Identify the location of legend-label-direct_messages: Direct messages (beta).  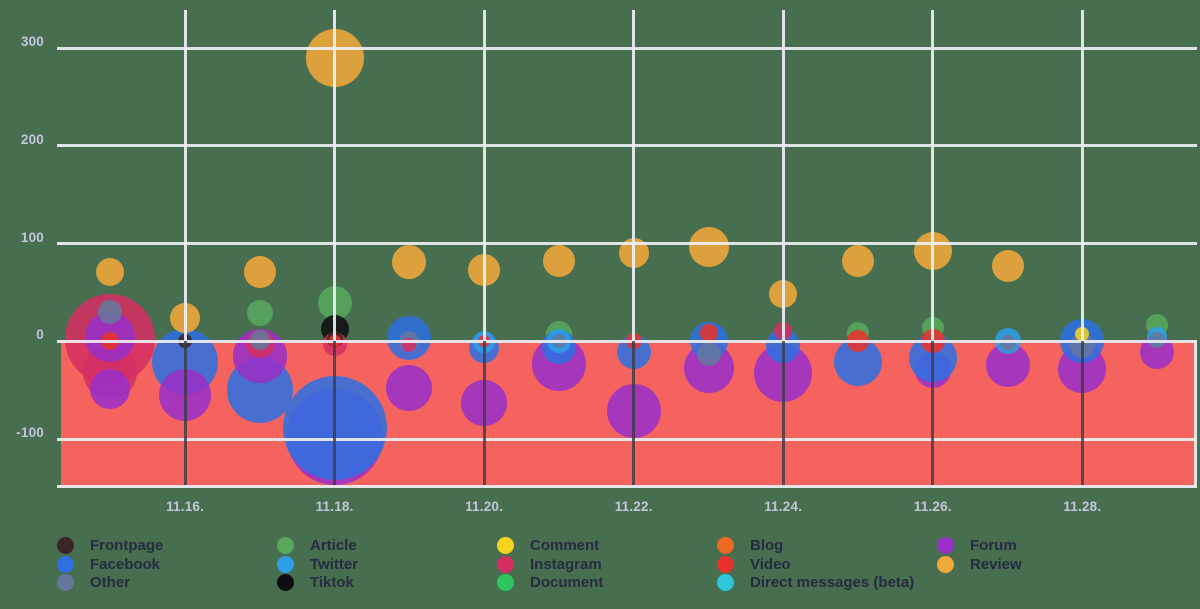
(832, 583).